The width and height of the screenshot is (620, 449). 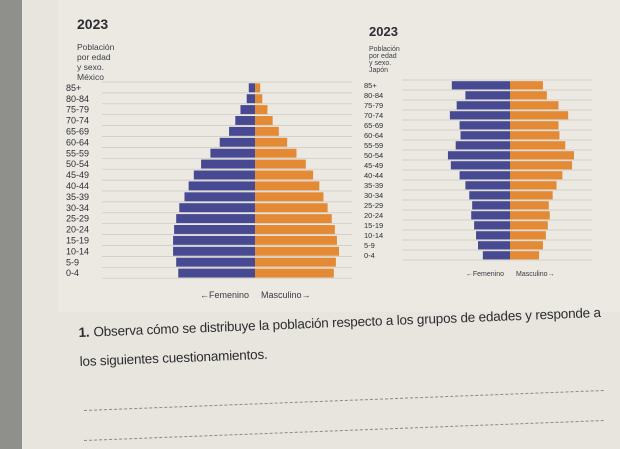 I want to click on tick-label: 80-84, so click(x=373, y=95).